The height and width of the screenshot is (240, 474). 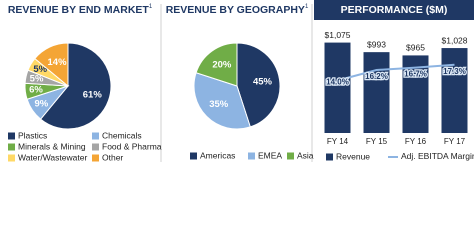 What do you see at coordinates (58, 62) in the screenshot?
I see `slice-label: 14%` at bounding box center [58, 62].